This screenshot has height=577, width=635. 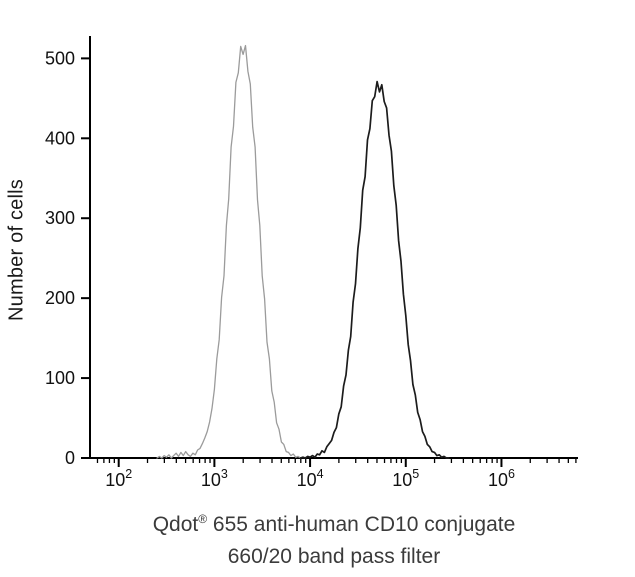 I want to click on y-tick-label: 500, so click(x=60, y=58).